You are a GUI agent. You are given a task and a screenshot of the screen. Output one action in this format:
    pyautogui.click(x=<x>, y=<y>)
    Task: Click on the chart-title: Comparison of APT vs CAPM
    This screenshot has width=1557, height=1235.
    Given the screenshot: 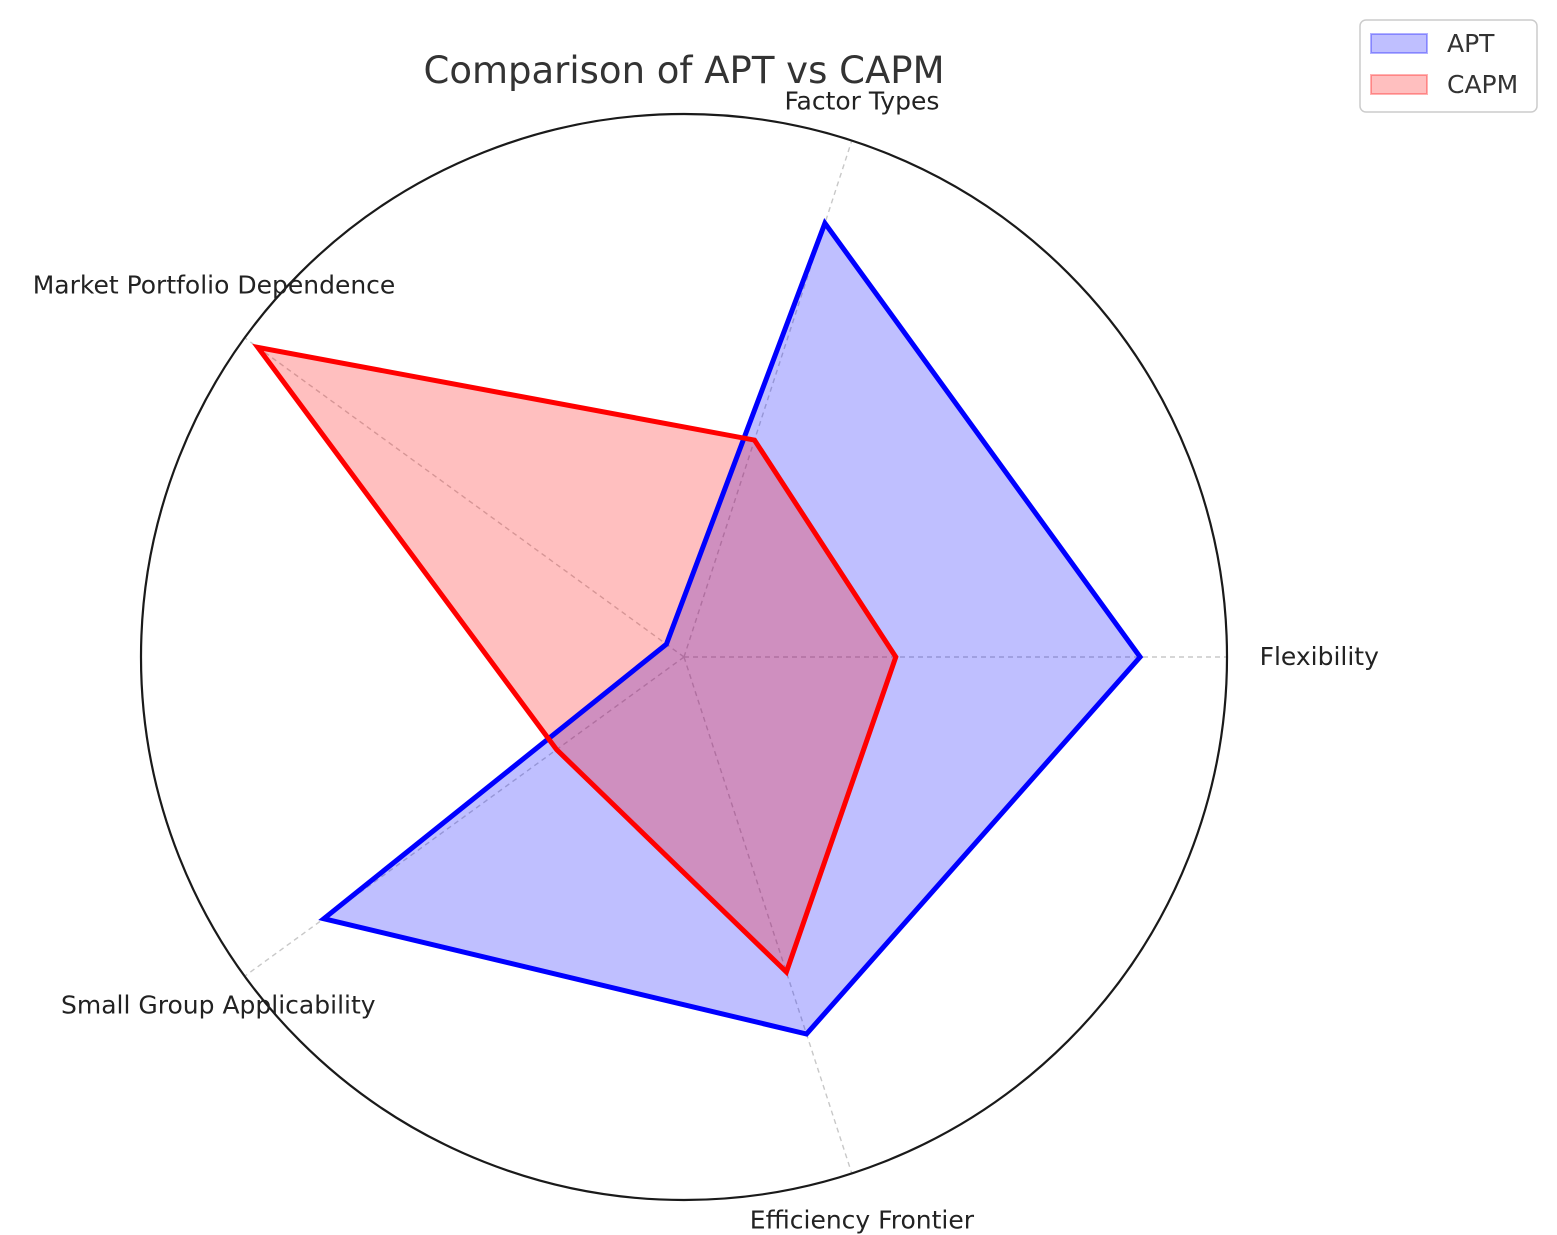 What is the action you would take?
    pyautogui.click(x=683, y=70)
    